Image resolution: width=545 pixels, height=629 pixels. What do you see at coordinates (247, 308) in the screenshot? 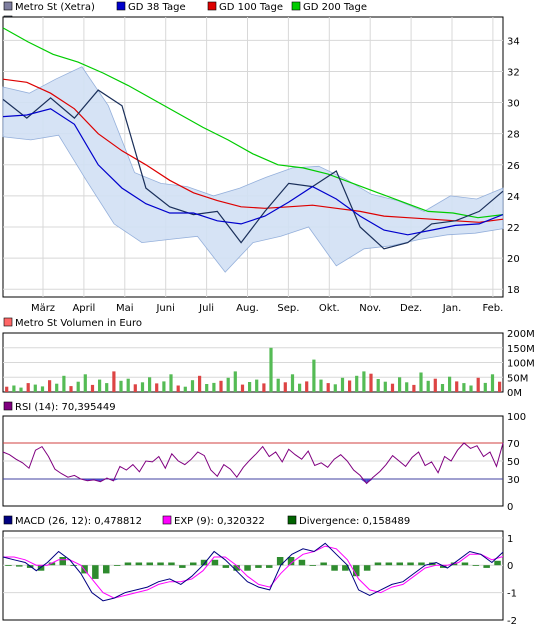
I see `x-tick-label: Aug.` at bounding box center [247, 308].